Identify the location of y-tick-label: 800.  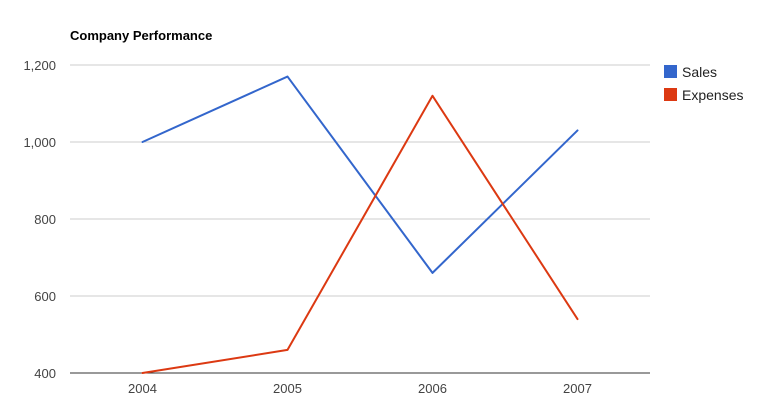
(45, 219).